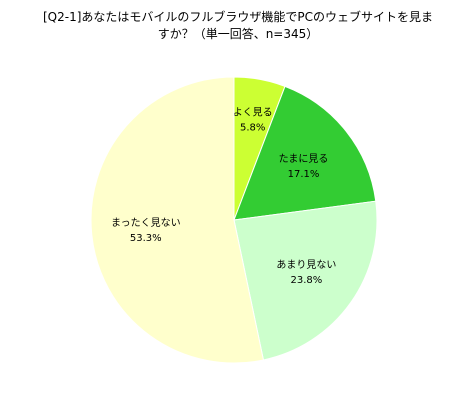 The height and width of the screenshot is (402, 476). What do you see at coordinates (306, 265) in the screenshot?
I see `slice-label-2: あまり見ない` at bounding box center [306, 265].